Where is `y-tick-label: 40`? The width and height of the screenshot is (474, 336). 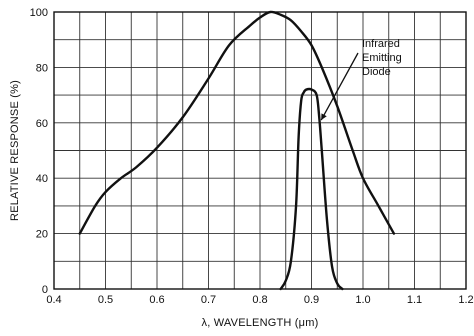
y-tick-label: 40 is located at coordinates (42, 179).